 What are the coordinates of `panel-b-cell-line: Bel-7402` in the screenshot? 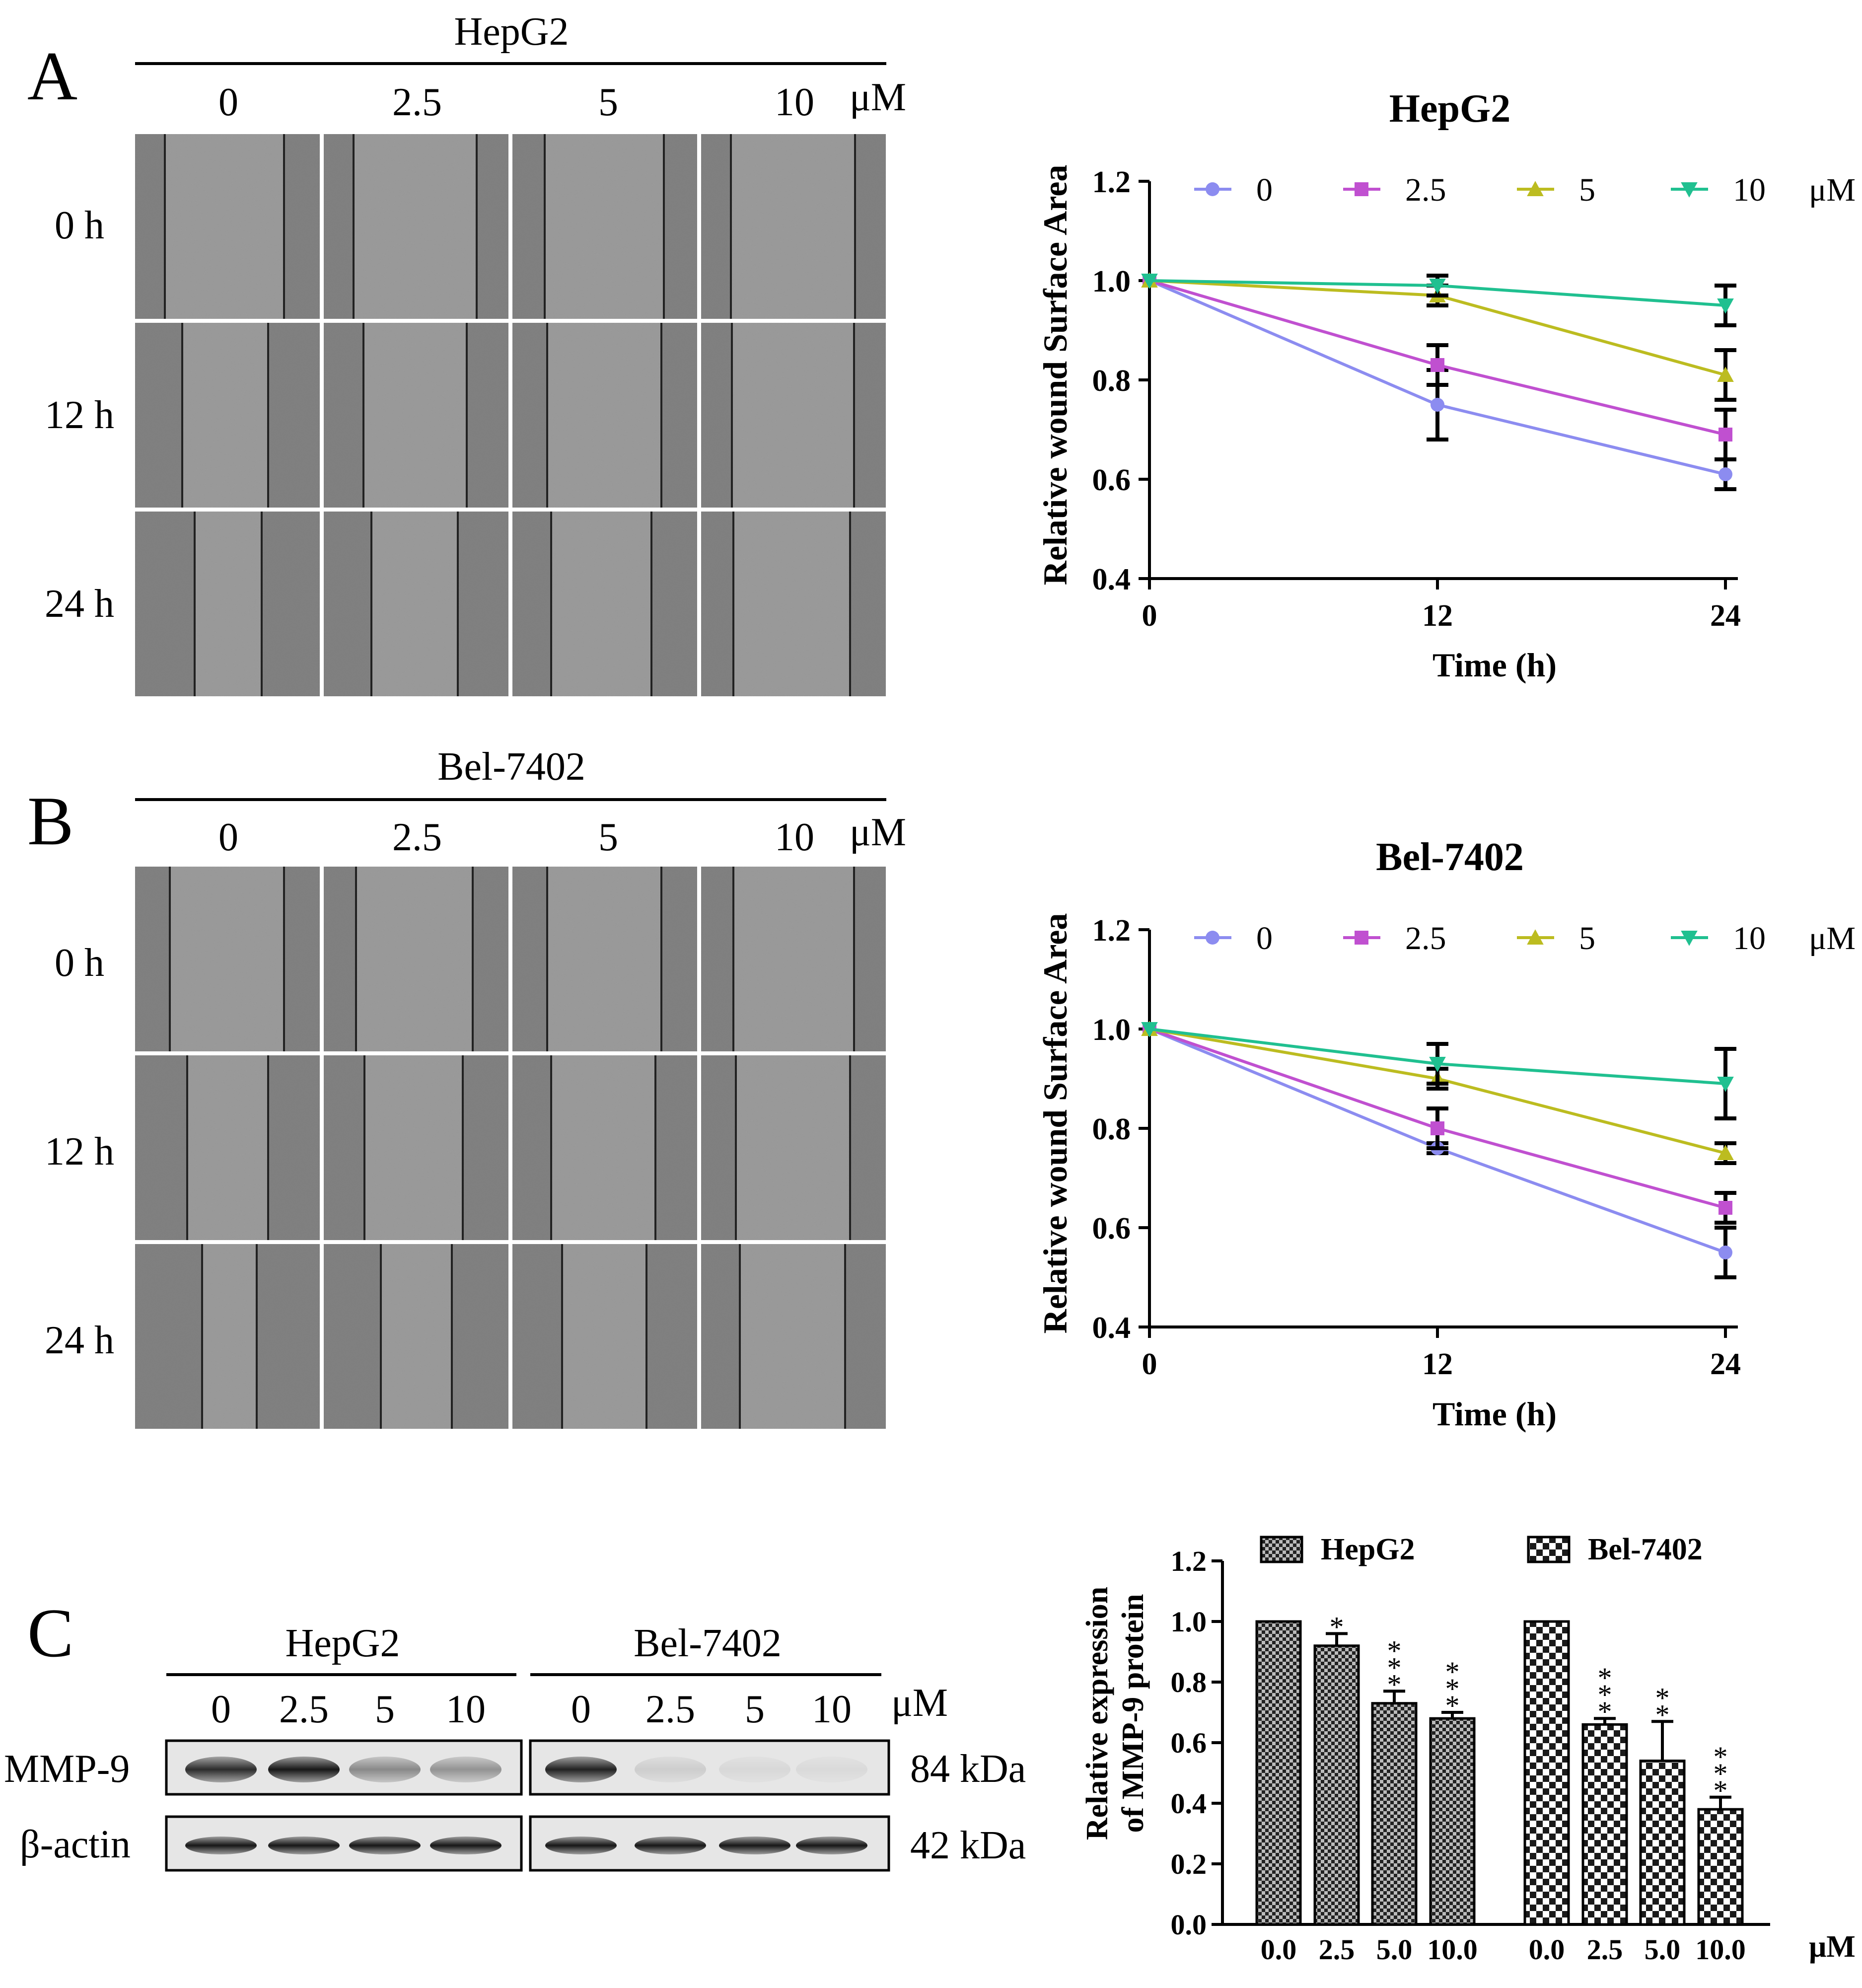 It's located at (511, 767).